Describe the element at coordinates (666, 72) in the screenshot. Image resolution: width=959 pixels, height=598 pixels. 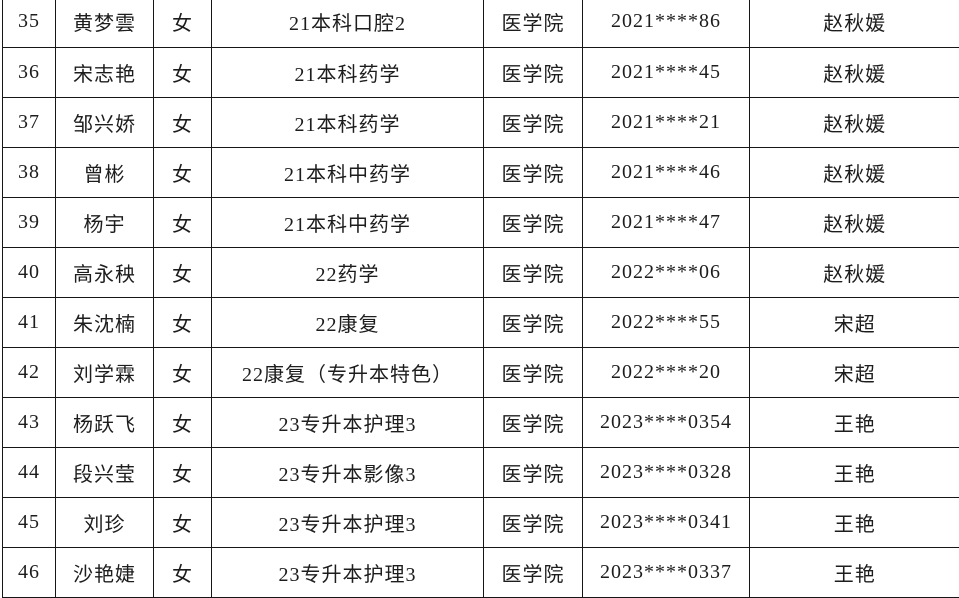
I see `student-id-cell: 2021****45` at that location.